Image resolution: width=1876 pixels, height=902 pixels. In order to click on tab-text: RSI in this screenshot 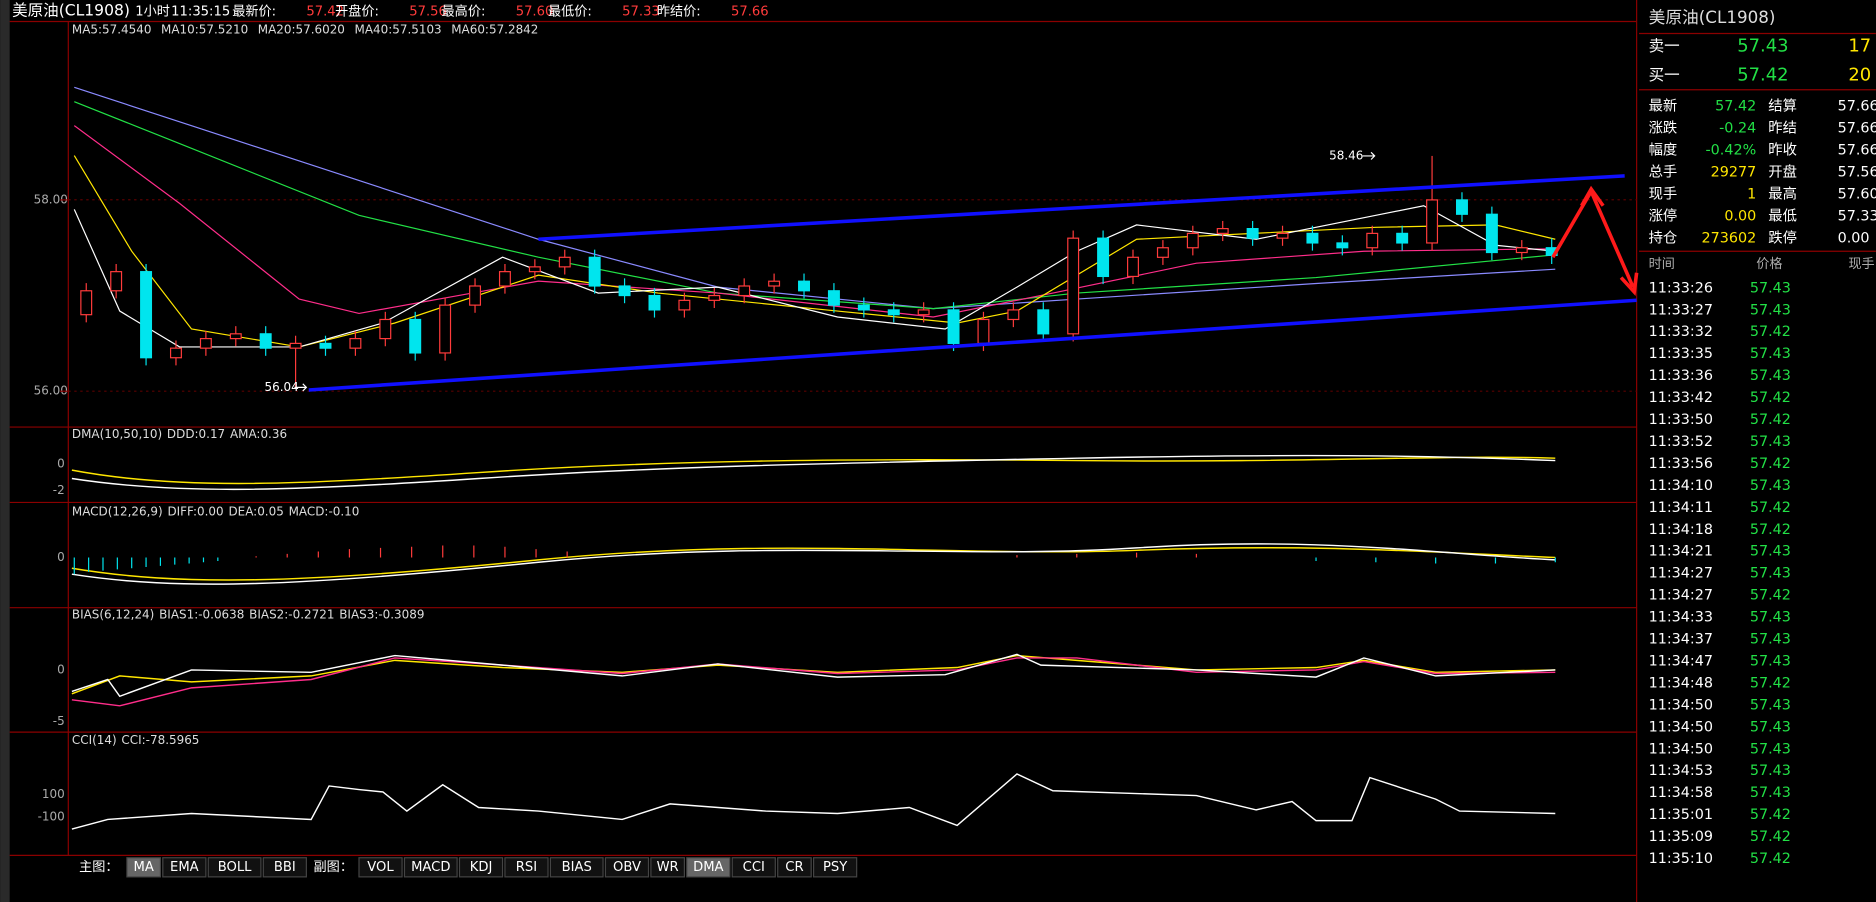, I will do `click(526, 867)`.